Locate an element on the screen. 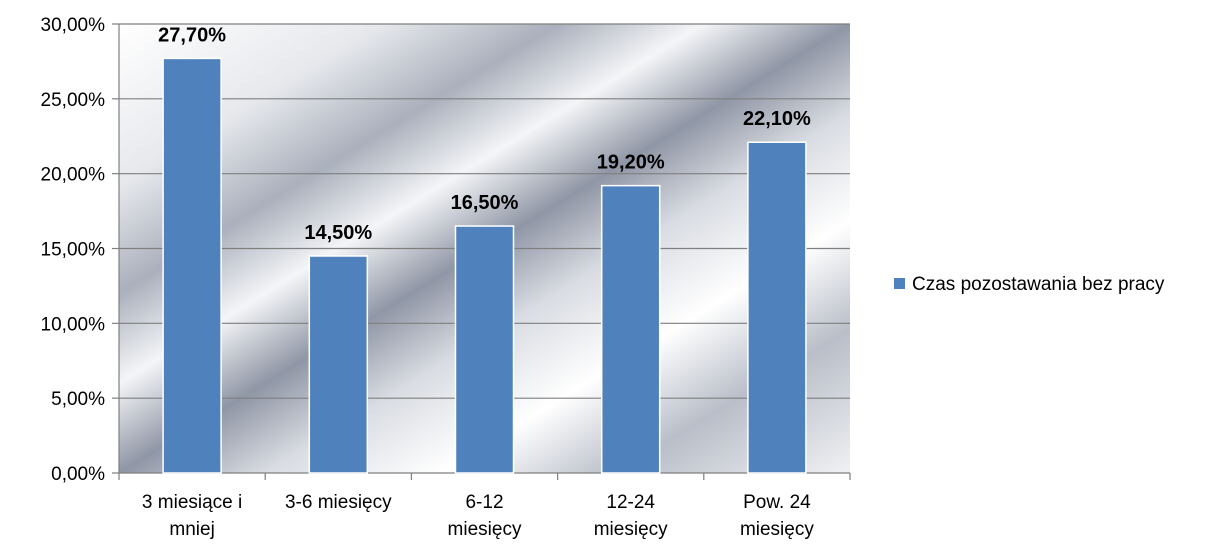  y-tick-label: 10,00% is located at coordinates (73, 324).